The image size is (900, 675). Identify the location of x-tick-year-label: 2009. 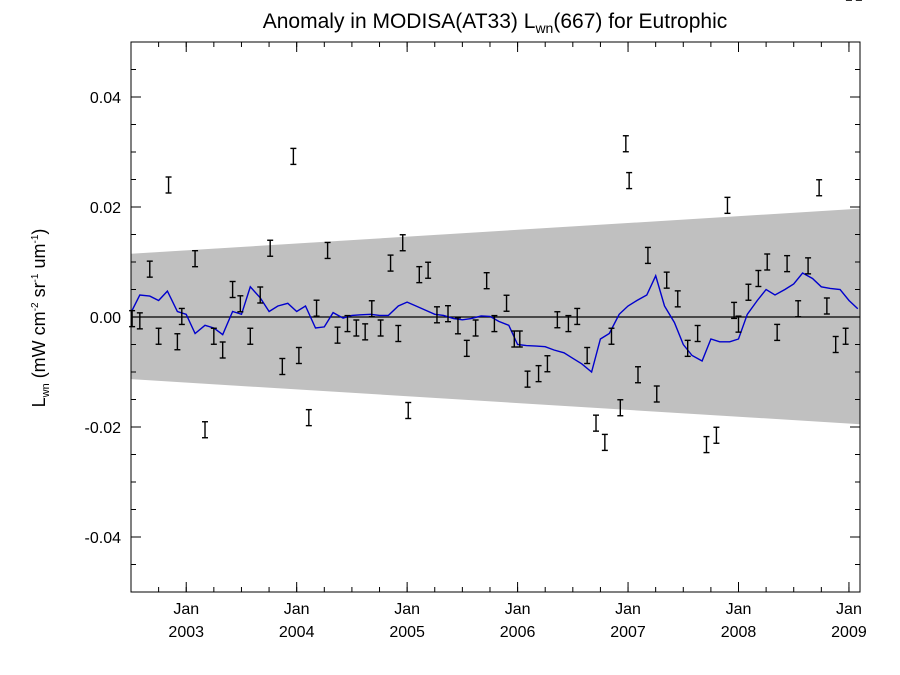
(849, 632).